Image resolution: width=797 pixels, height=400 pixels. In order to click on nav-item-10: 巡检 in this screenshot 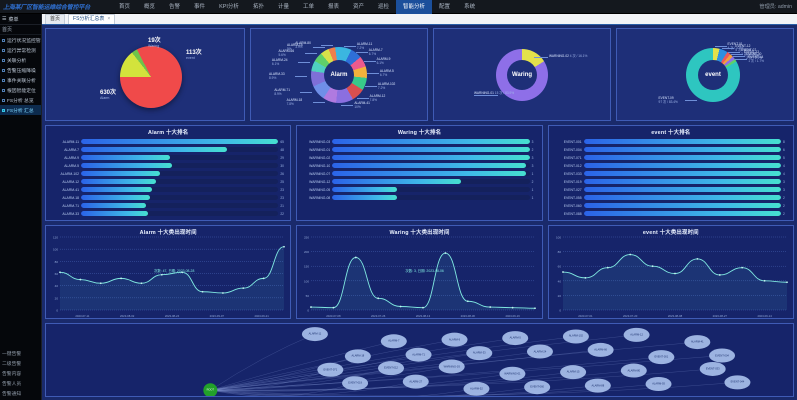, I will do `click(384, 6)`.